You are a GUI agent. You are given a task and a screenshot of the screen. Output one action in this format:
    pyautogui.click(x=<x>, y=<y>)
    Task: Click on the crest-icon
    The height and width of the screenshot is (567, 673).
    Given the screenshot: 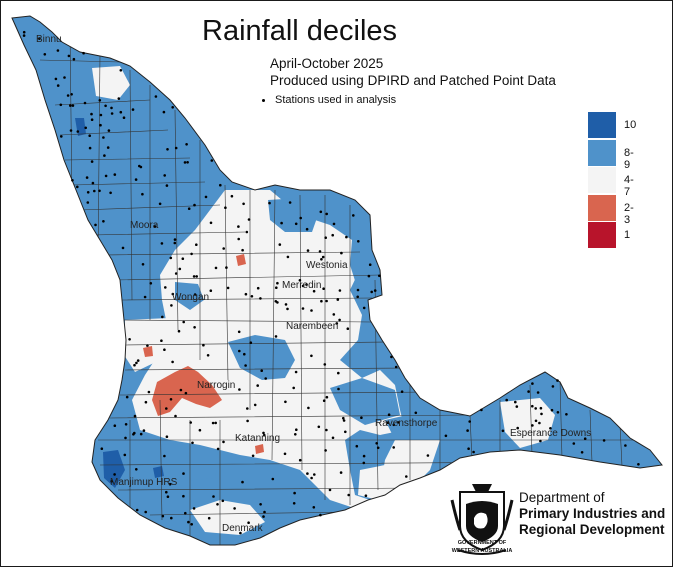 What is the action you would take?
    pyautogui.click(x=482, y=519)
    